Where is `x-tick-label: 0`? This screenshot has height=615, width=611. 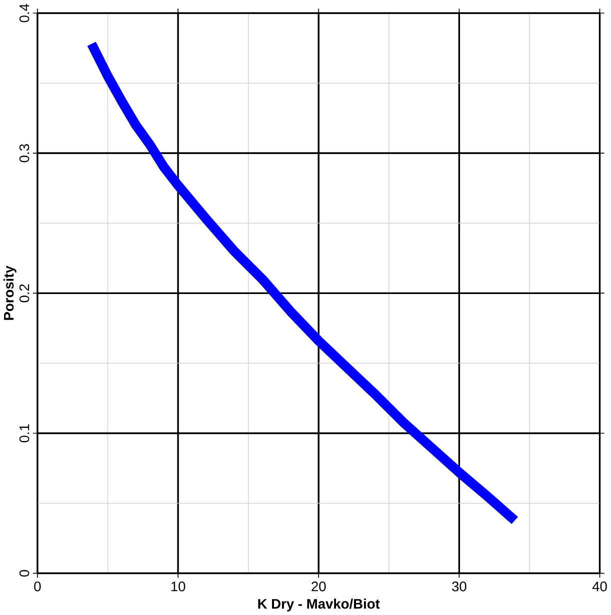
x-tick-label: 0 is located at coordinates (37, 587).